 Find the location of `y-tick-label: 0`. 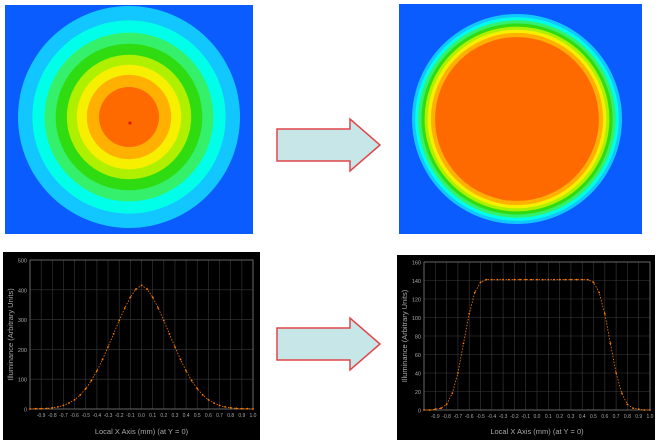

y-tick-label: 0 is located at coordinates (25, 411).